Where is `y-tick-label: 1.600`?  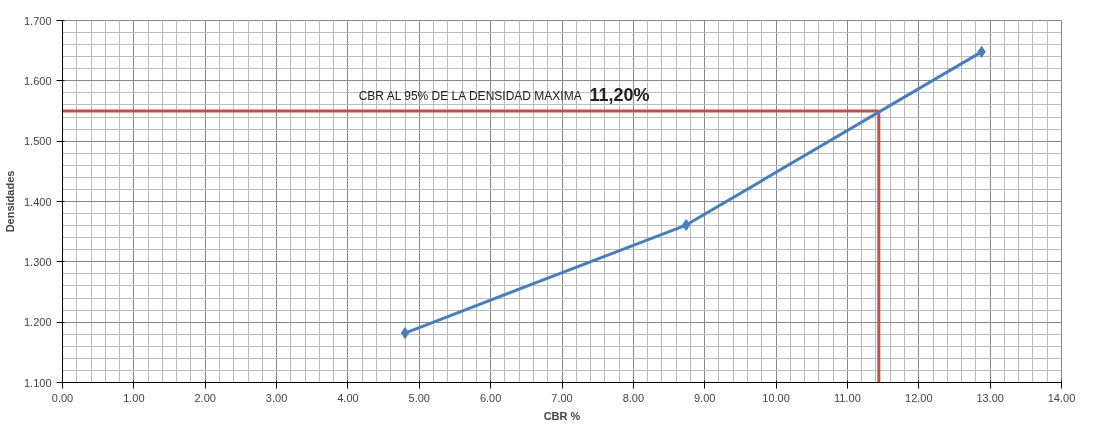 y-tick-label: 1.600 is located at coordinates (37, 80).